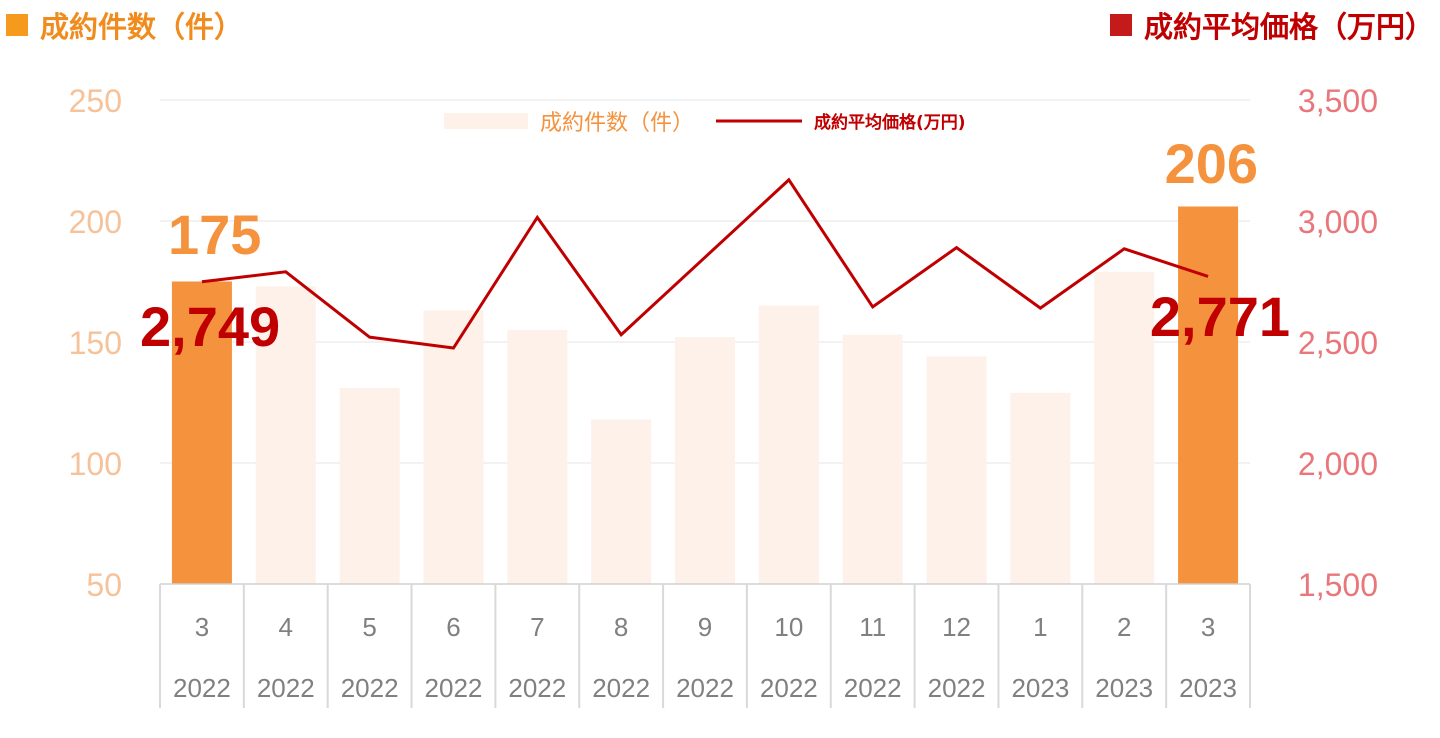  What do you see at coordinates (890, 122) in the screenshot?
I see `legend-line-label: 成約平均価格(万円)` at bounding box center [890, 122].